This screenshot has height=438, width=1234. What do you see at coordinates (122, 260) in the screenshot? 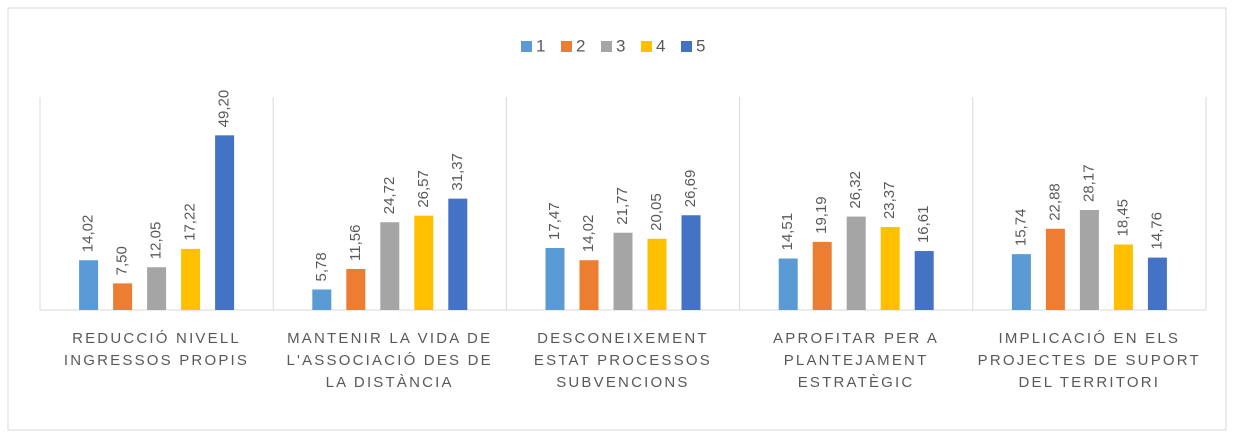
I see `value-label: 7,50` at bounding box center [122, 260].